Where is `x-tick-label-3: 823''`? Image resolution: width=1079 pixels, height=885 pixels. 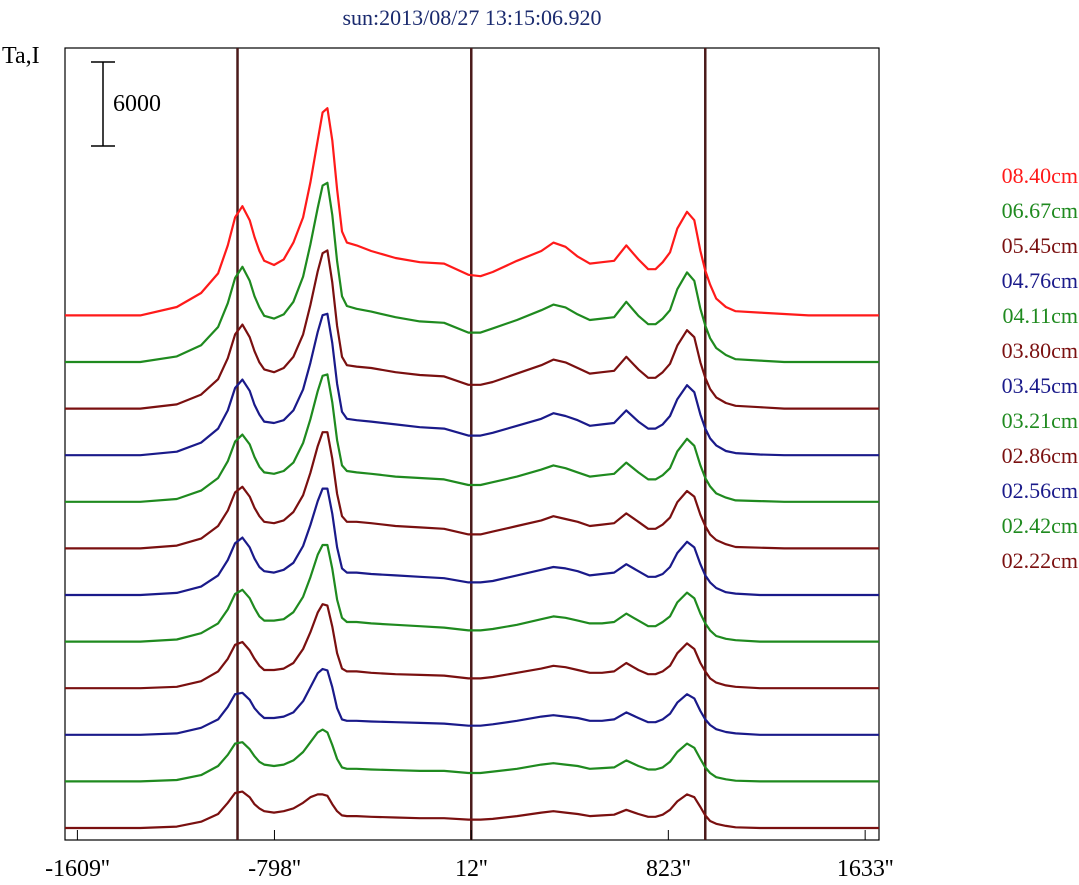
x-tick-label-3: 823'' is located at coordinates (668, 869).